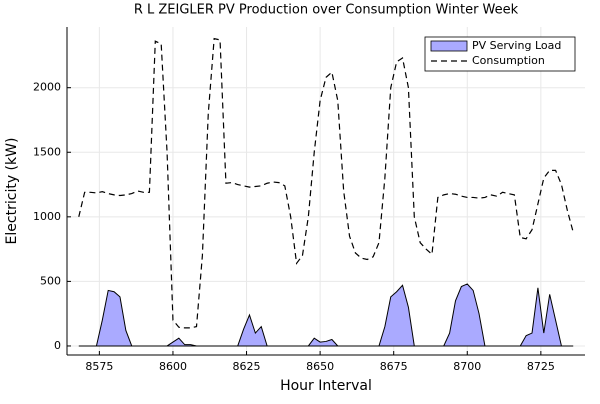 This screenshot has height=404, width=600. What do you see at coordinates (47, 87) in the screenshot?
I see `y-tick-label: 2000` at bounding box center [47, 87].